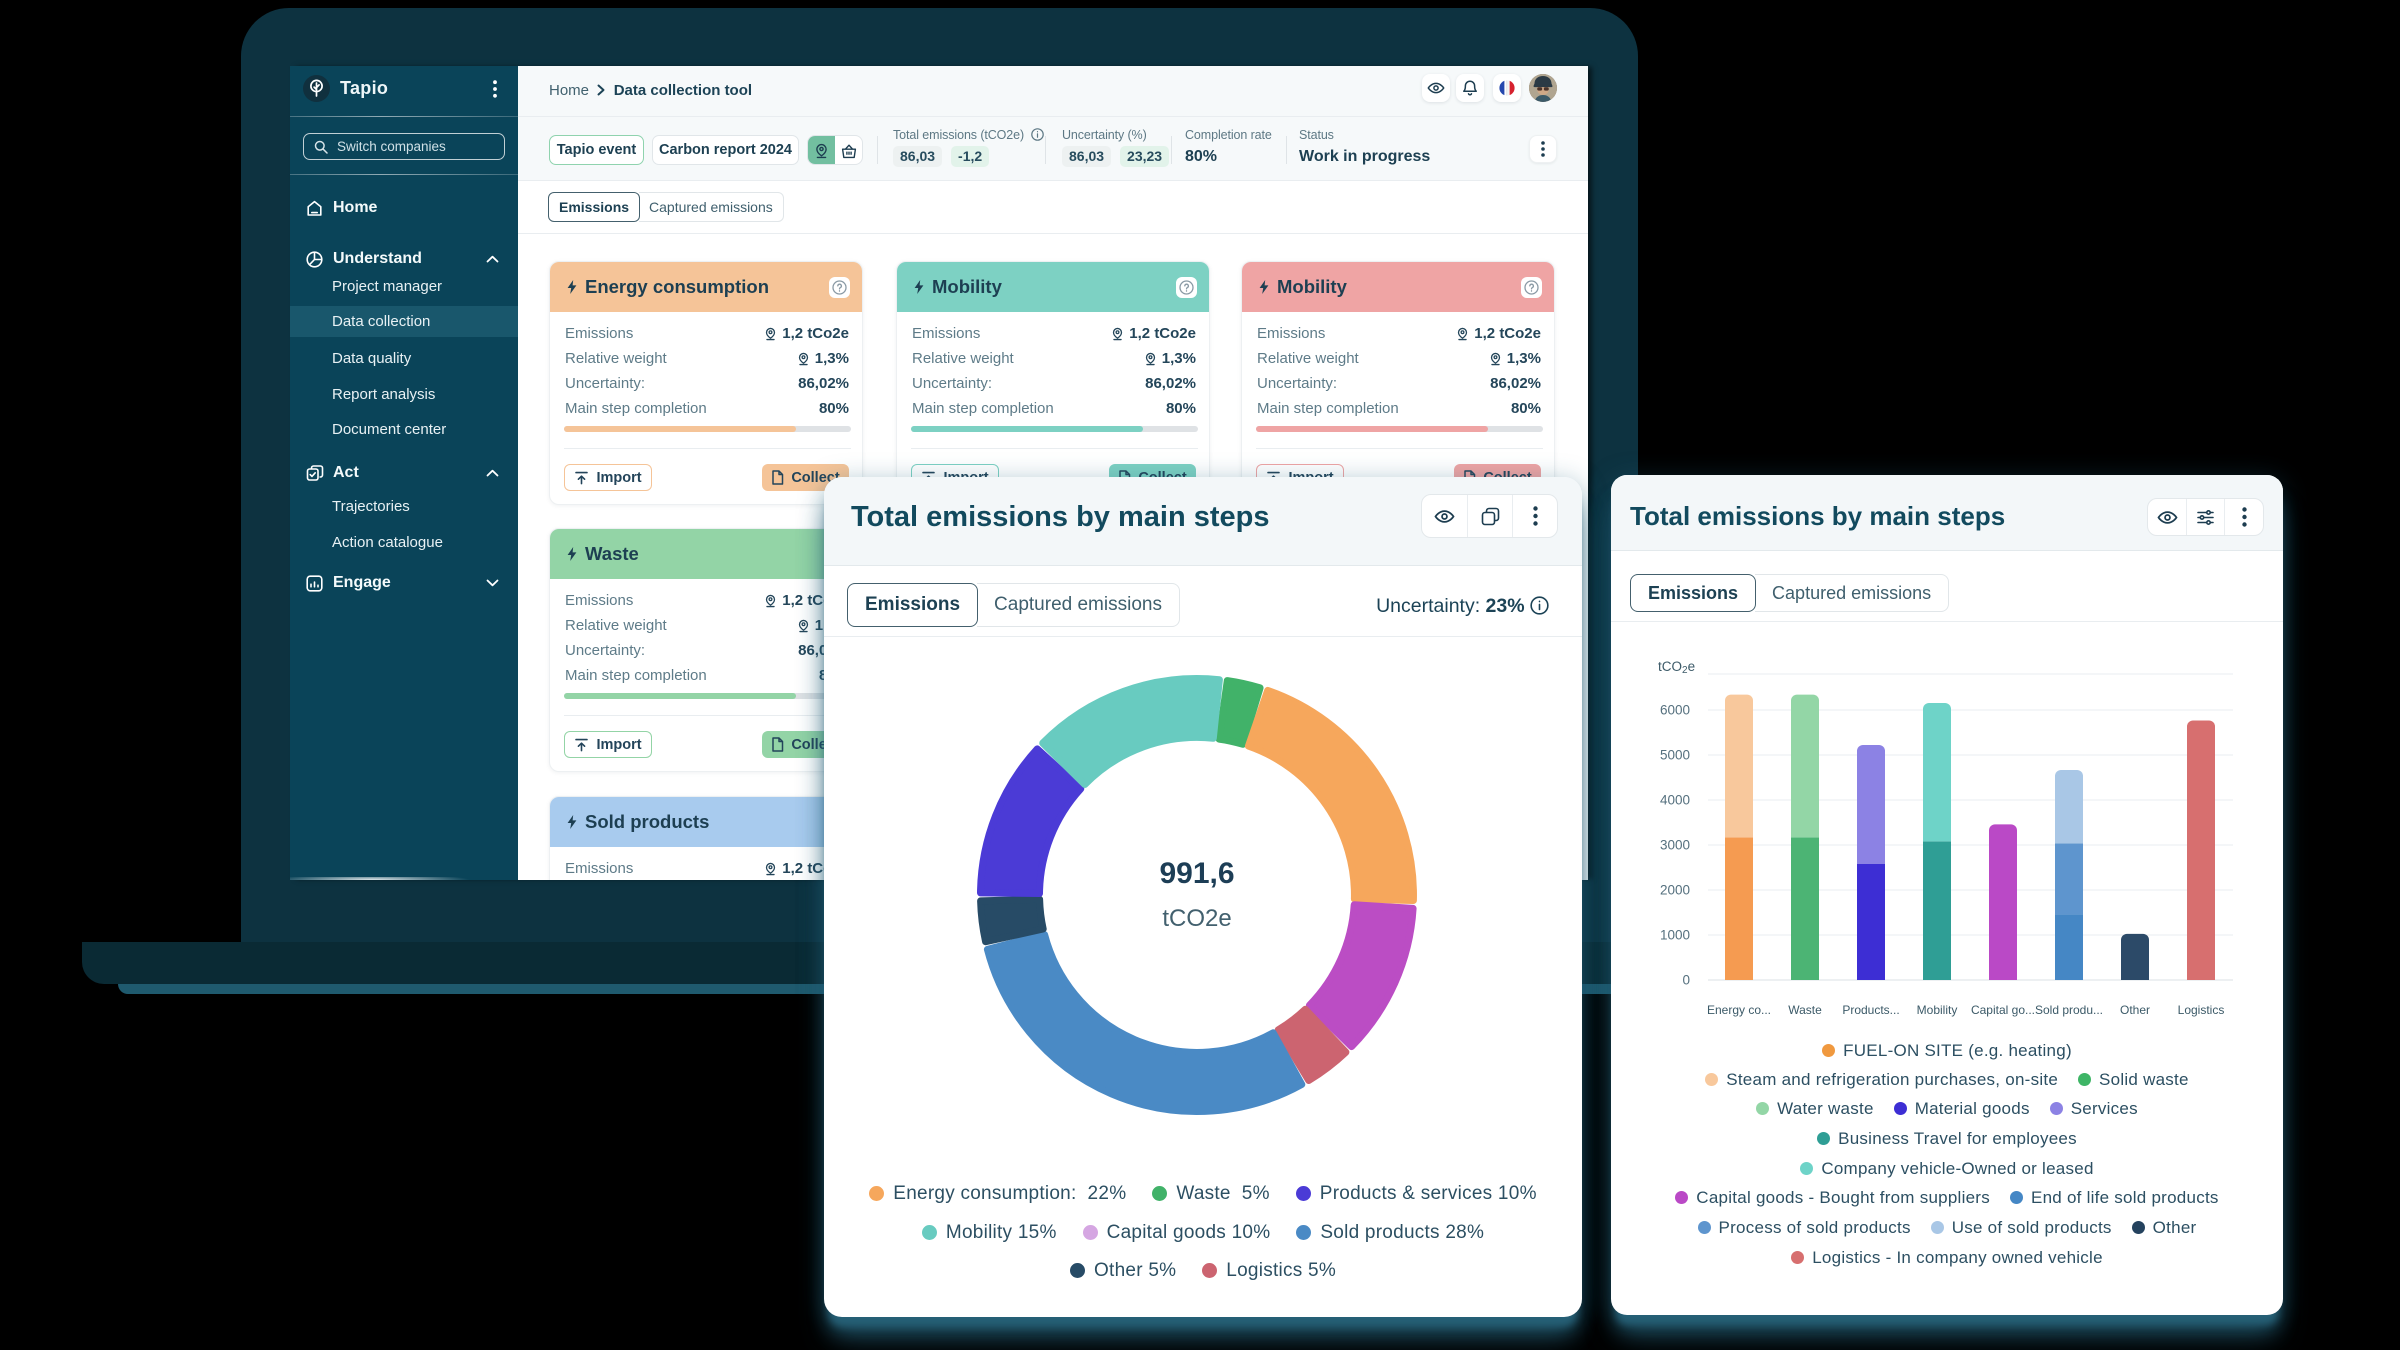 The height and width of the screenshot is (1350, 2400). I want to click on svg-text: 4000, so click(1675, 800).